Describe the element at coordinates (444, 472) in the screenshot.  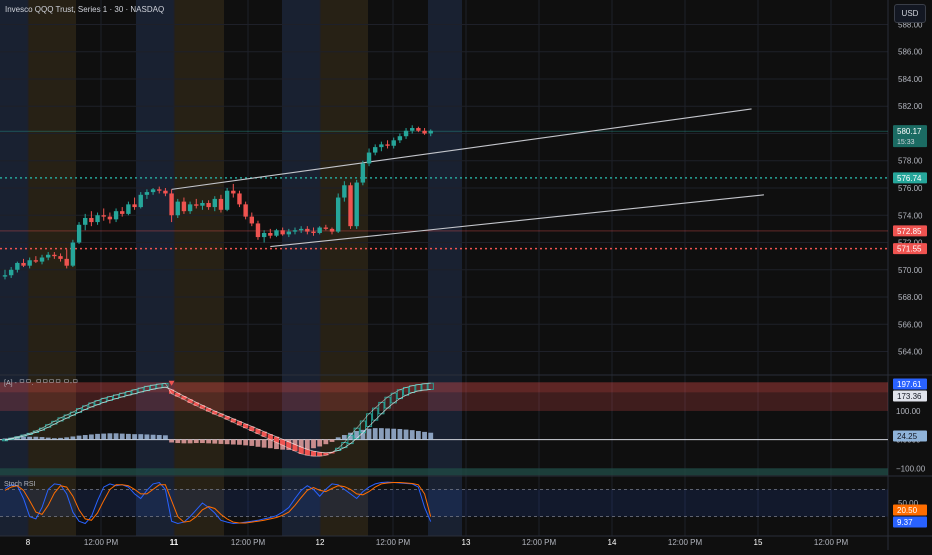
I see `oscillator-oversold-band` at that location.